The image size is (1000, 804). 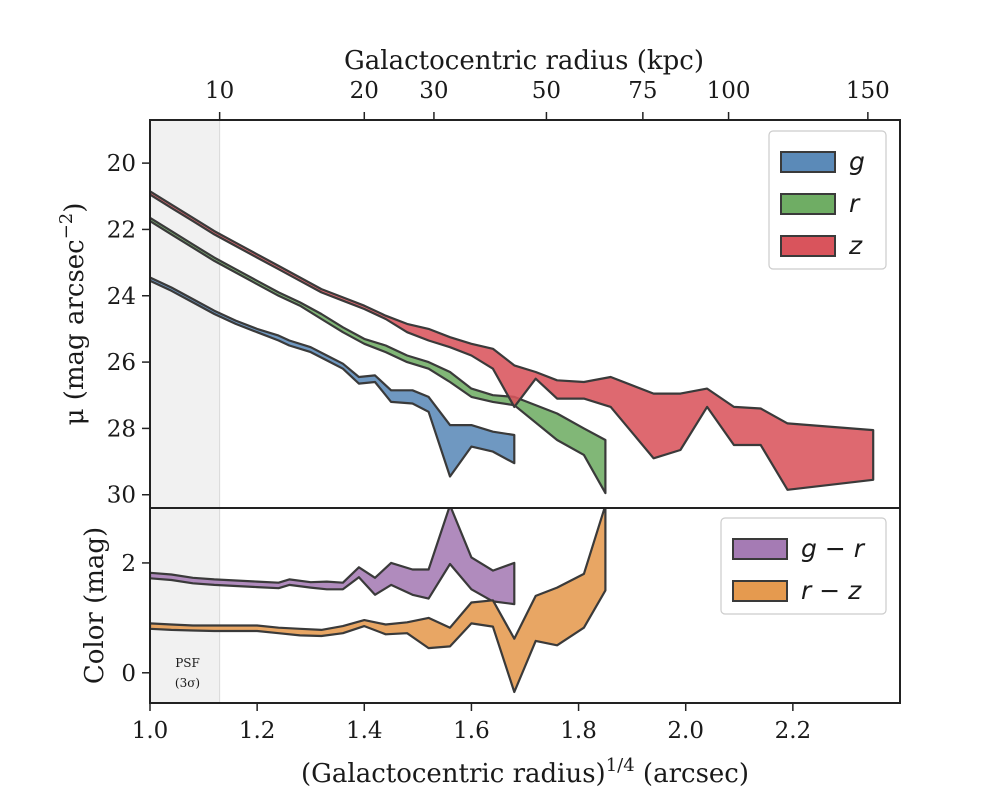 What do you see at coordinates (433, 91) in the screenshot?
I see `top-x-tick-label: 30` at bounding box center [433, 91].